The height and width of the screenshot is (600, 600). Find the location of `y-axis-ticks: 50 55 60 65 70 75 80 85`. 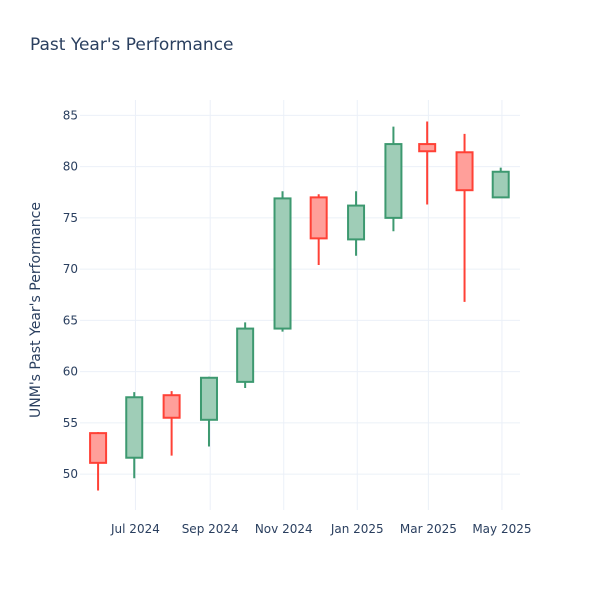

y-axis-ticks: 50 55 60 65 70 75 80 85 is located at coordinates (70, 294).